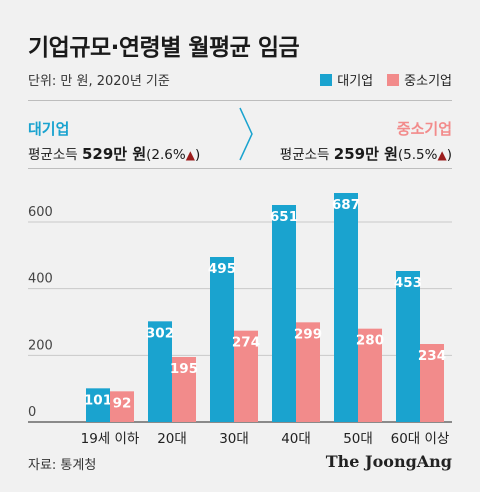  What do you see at coordinates (417, 155) in the screenshot?
I see `summary-sme-change: (5.5%` at bounding box center [417, 155].